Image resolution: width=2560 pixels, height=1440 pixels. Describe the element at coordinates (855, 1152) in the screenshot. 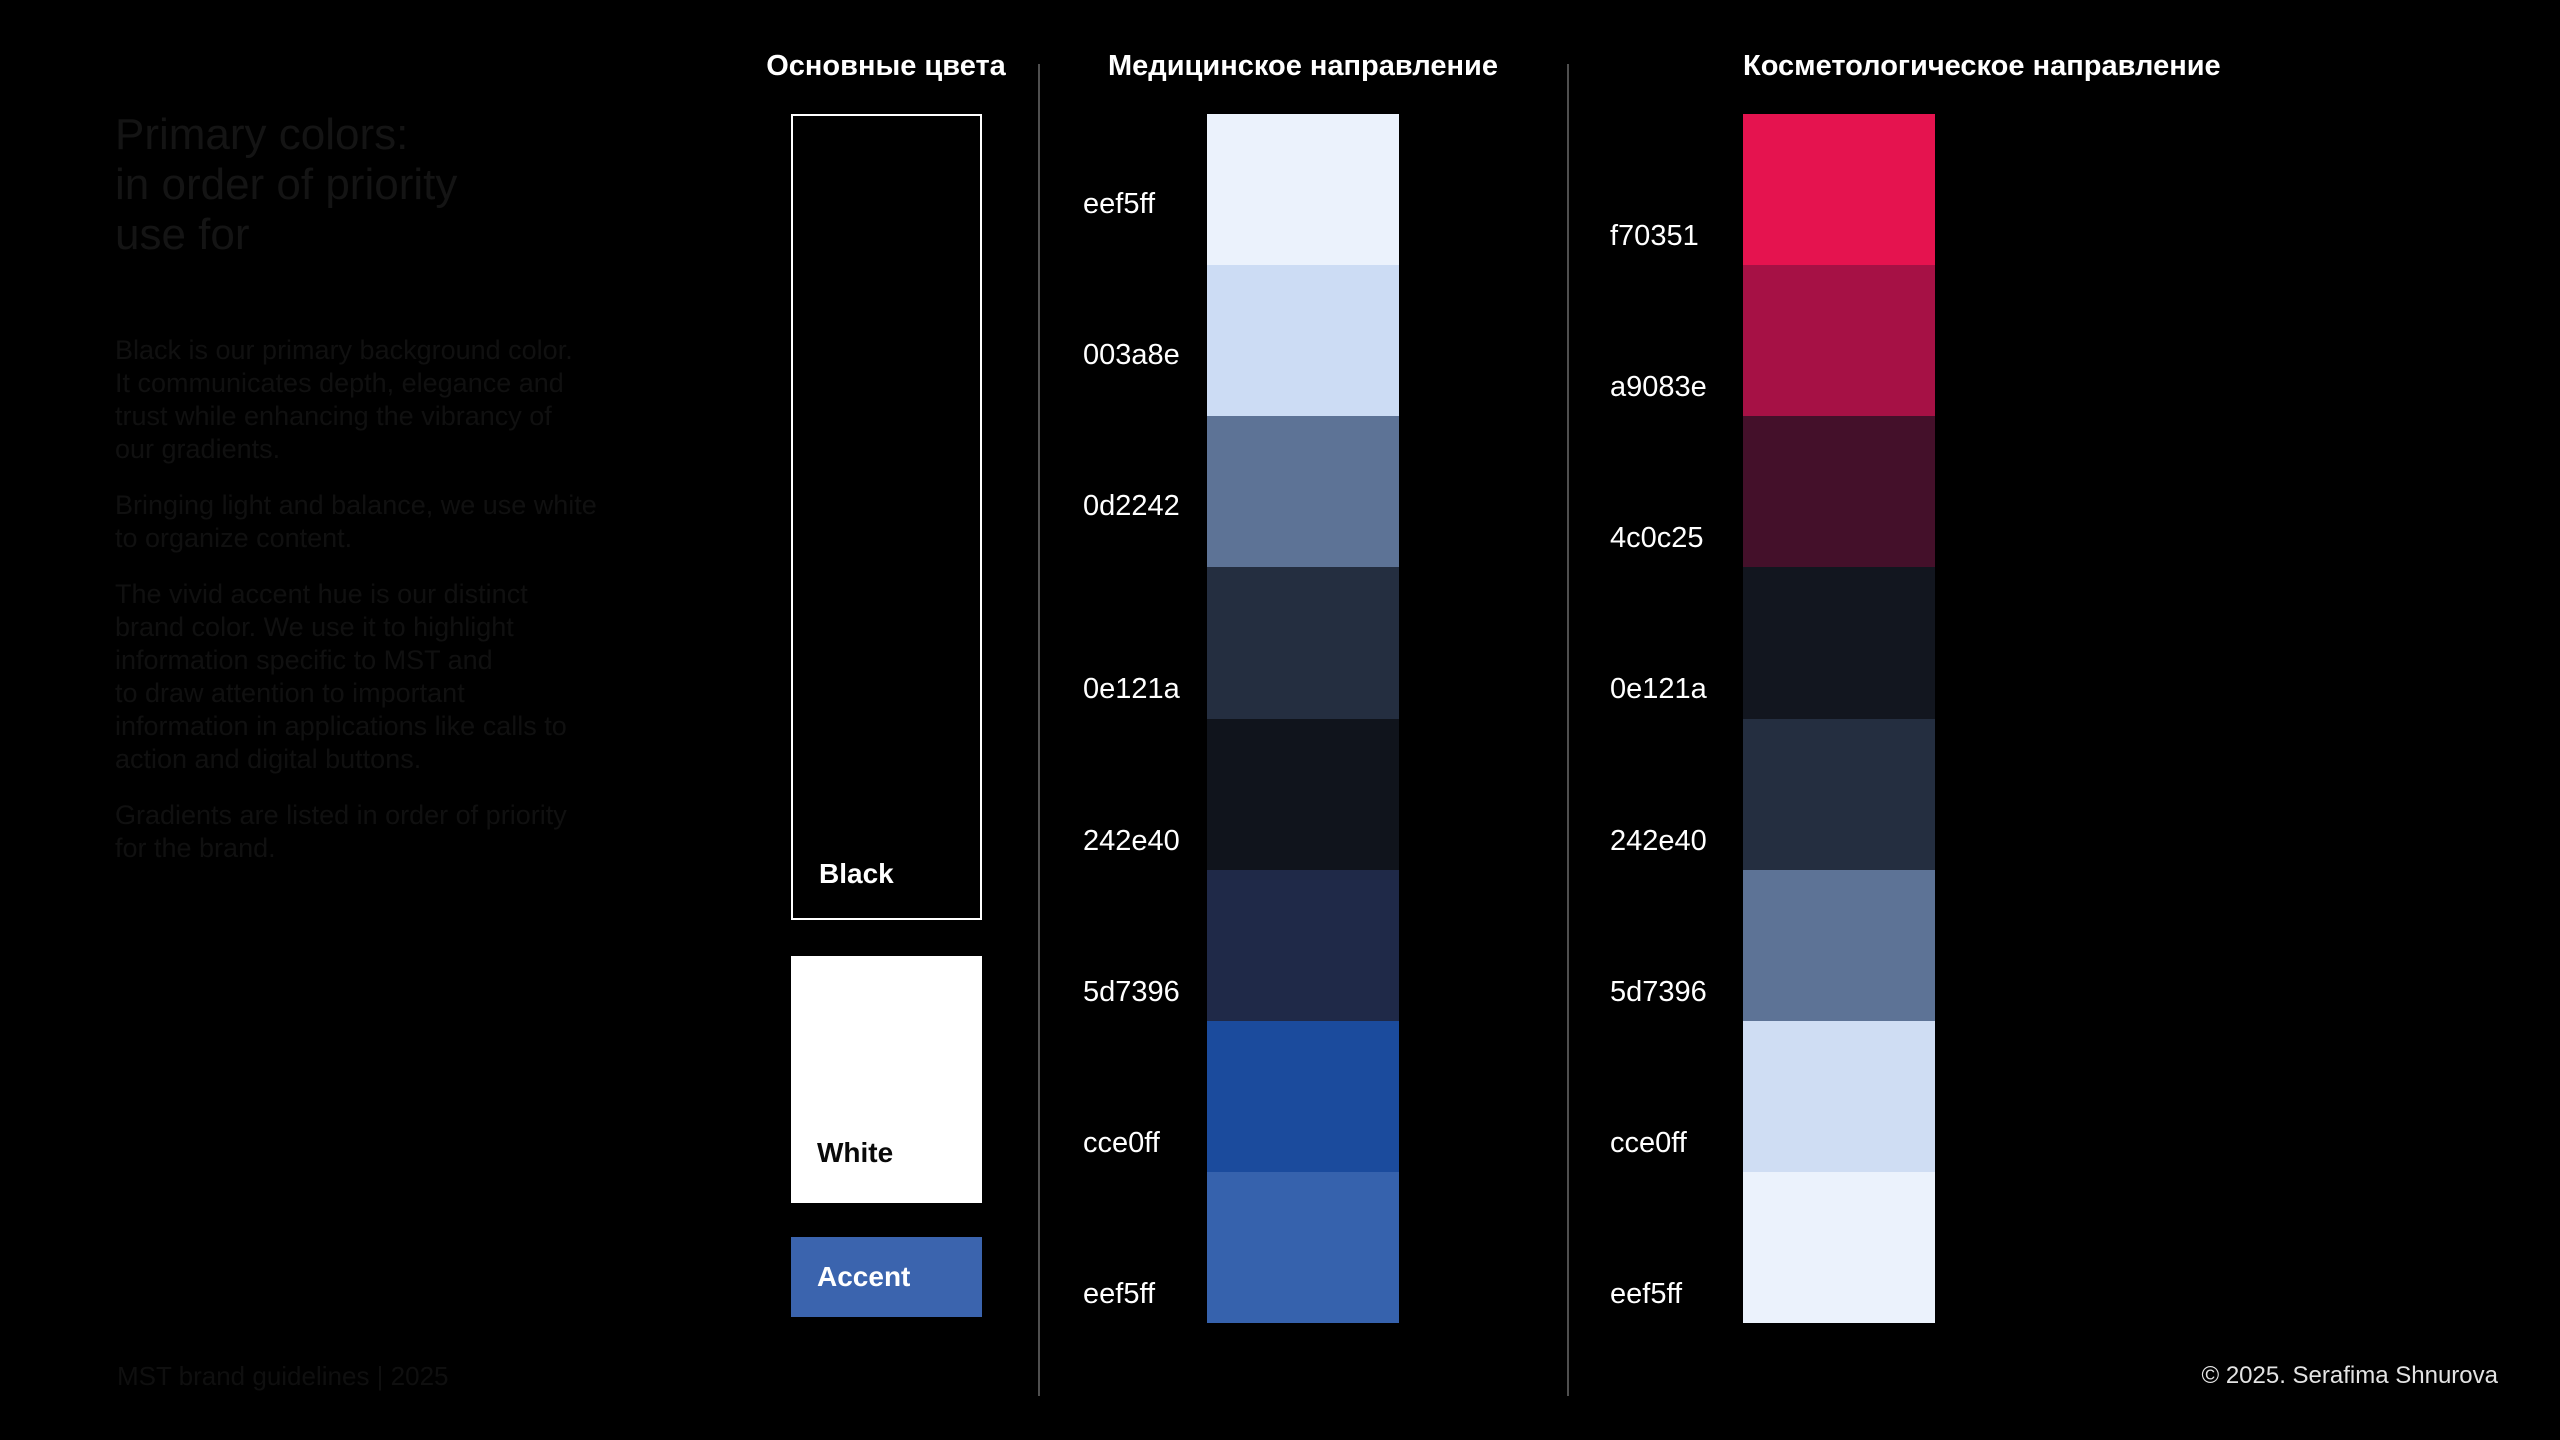

I see `white-swatch-label: White` at that location.